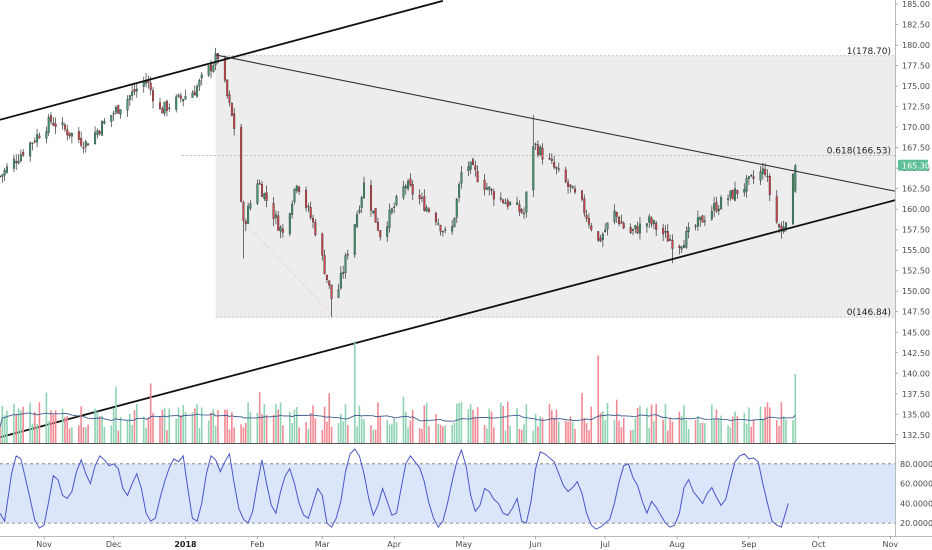 This screenshot has width=932, height=550. Describe the element at coordinates (916, 271) in the screenshot. I see `price-tick-label: 152.50` at that location.